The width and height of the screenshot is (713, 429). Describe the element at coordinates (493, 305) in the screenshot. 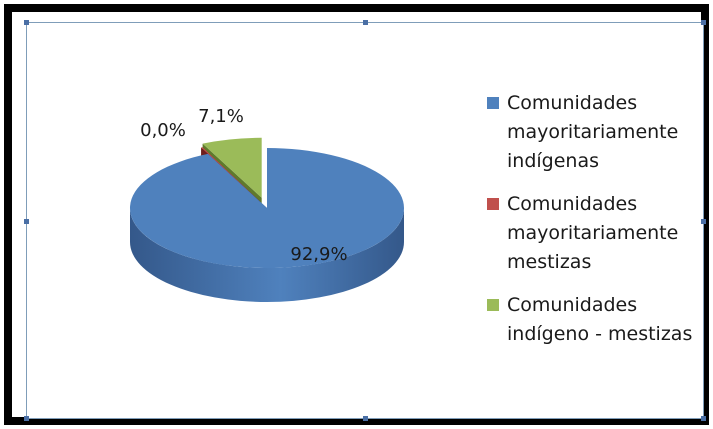

I see `legend-swatch-indigeno-mestizas` at that location.